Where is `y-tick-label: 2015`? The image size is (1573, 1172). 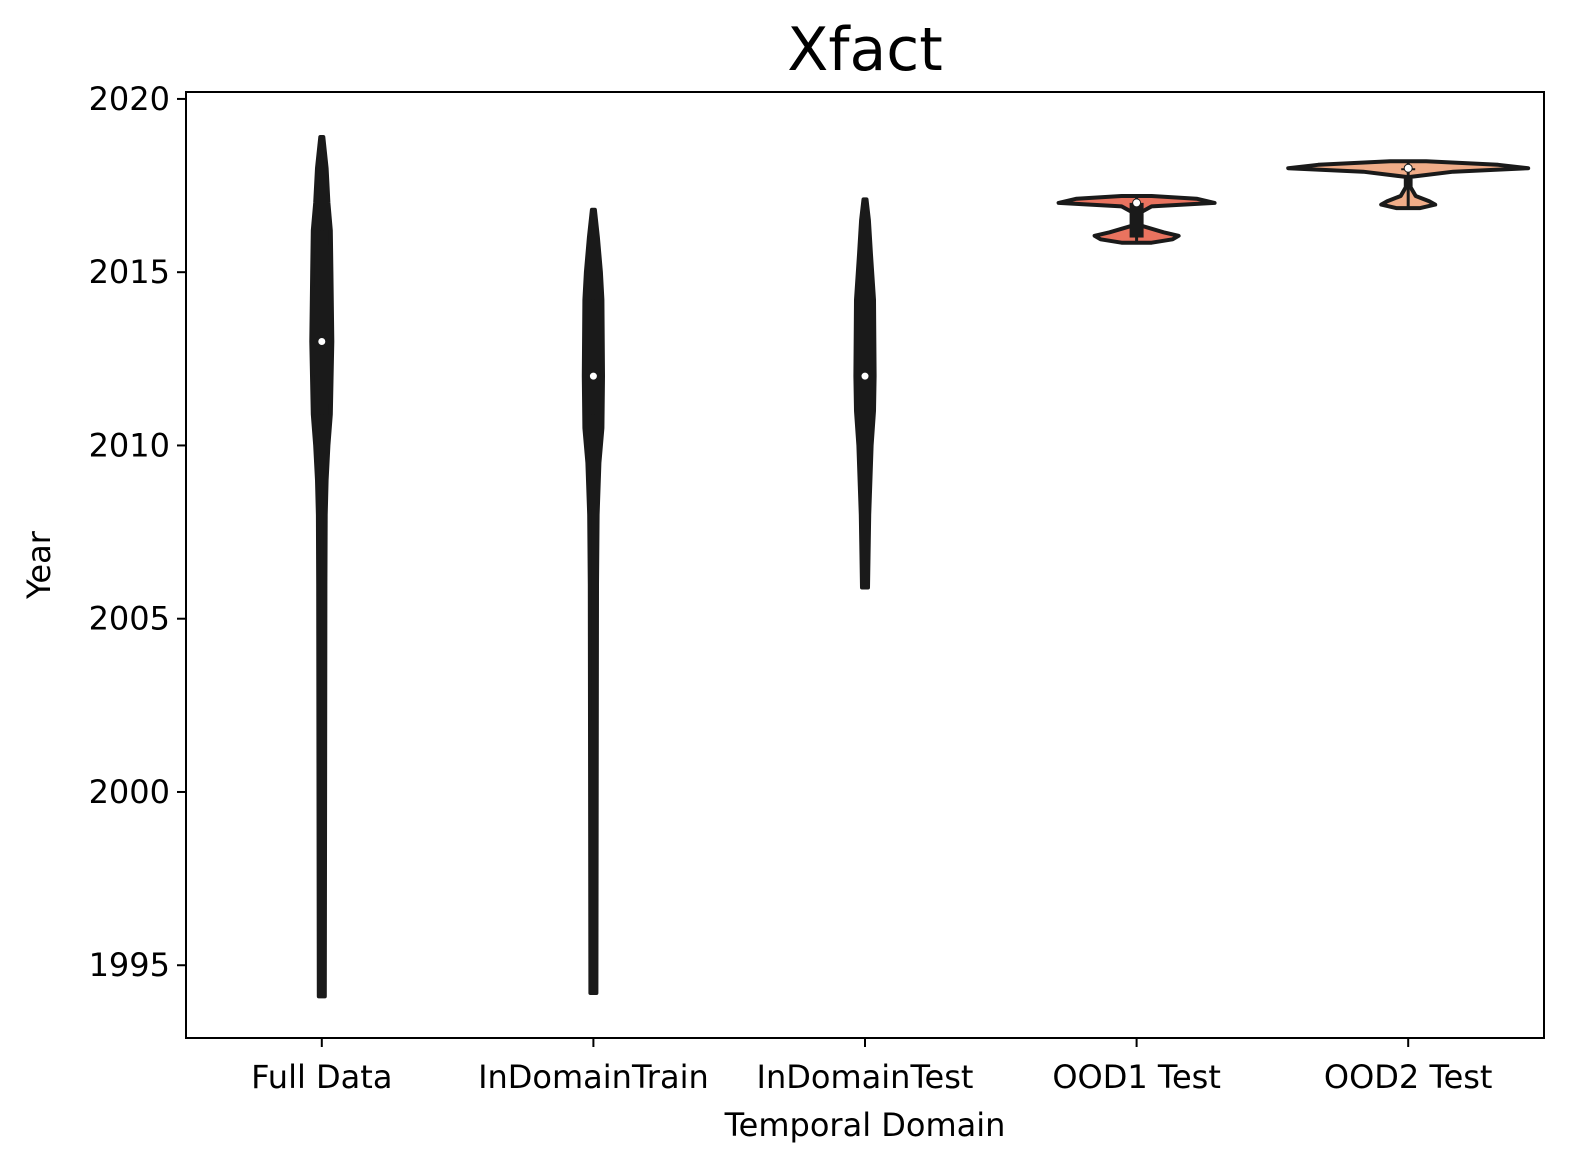 y-tick-label: 2015 is located at coordinates (129, 272).